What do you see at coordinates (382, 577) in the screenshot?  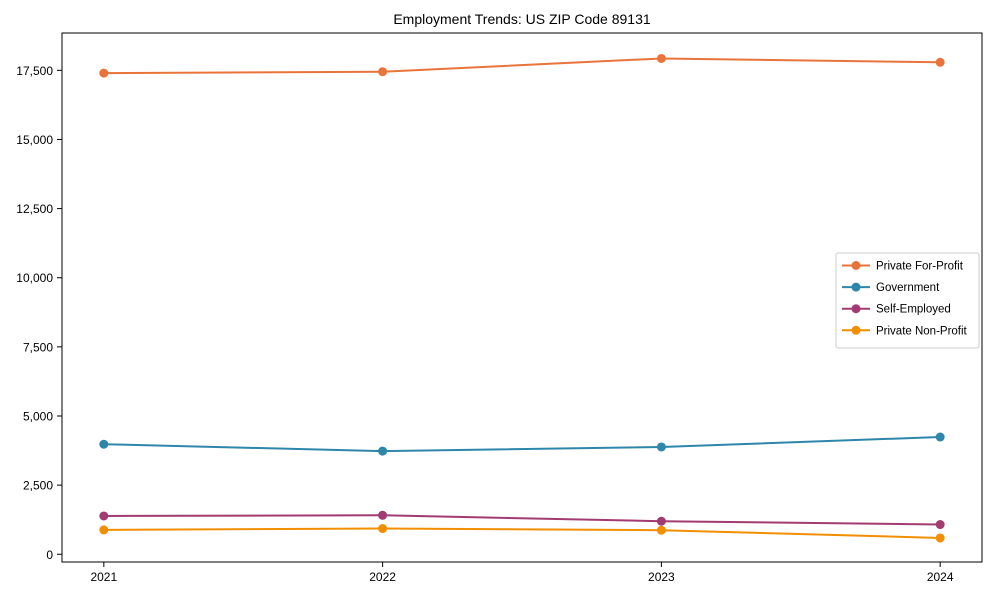 I see `x-tick-label: 2022` at bounding box center [382, 577].